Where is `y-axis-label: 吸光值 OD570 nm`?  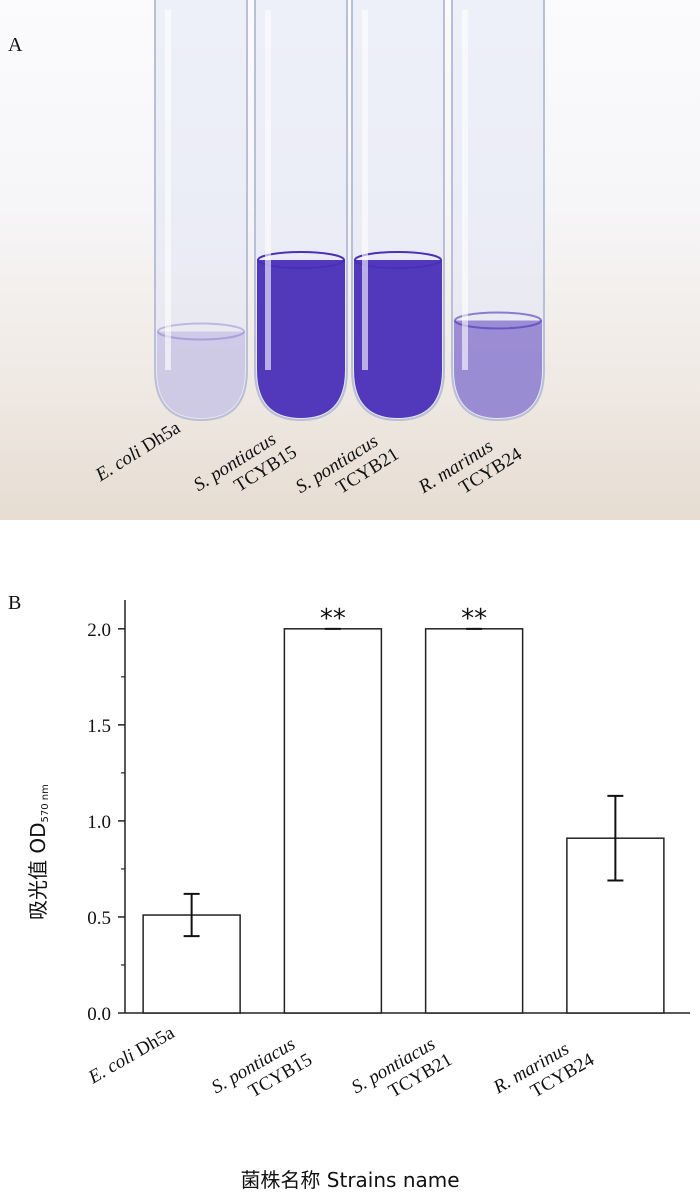 y-axis-label: 吸光值 OD570 nm is located at coordinates (36, 852).